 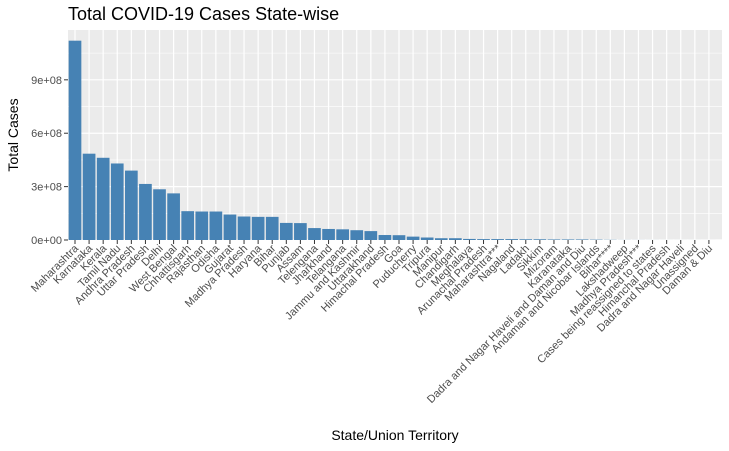 What do you see at coordinates (46, 241) in the screenshot?
I see `y-tick-label: 0e+00` at bounding box center [46, 241].